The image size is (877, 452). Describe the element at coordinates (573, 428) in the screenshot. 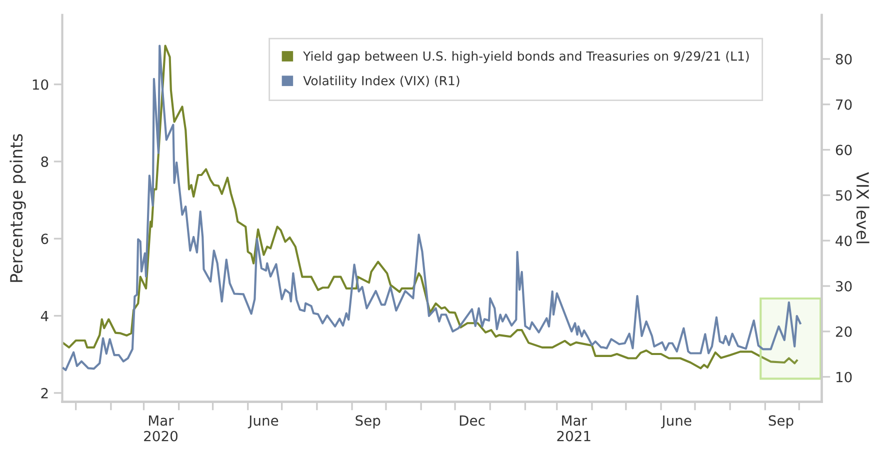

I see `x-tick-label: Mar 2021` at that location.